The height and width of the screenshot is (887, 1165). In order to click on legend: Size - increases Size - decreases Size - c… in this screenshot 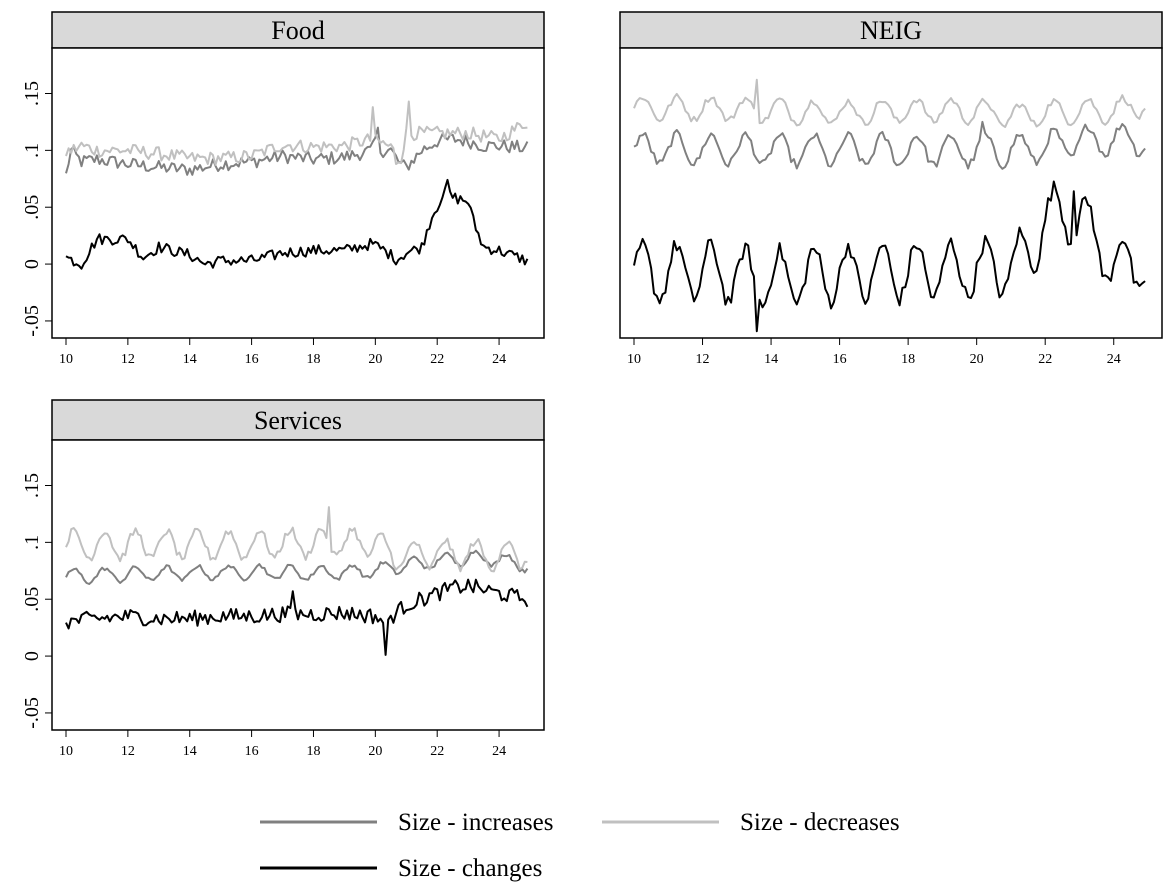, I will do `click(580, 845)`.